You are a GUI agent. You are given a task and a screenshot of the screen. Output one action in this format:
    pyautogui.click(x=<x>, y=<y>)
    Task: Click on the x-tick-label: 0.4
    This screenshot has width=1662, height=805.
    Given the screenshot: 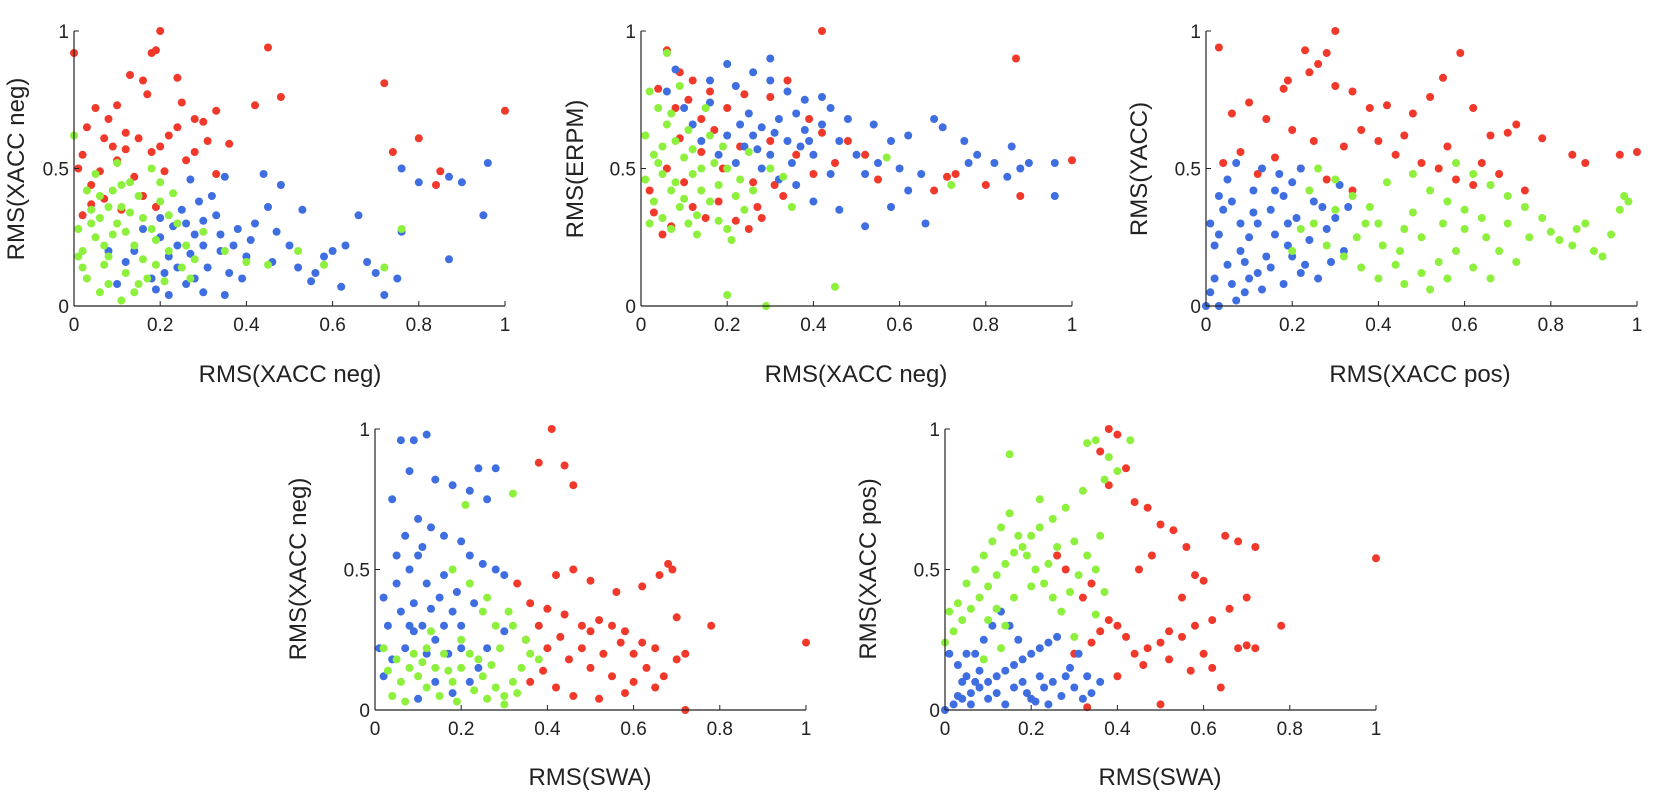 What is the action you would take?
    pyautogui.click(x=1378, y=325)
    